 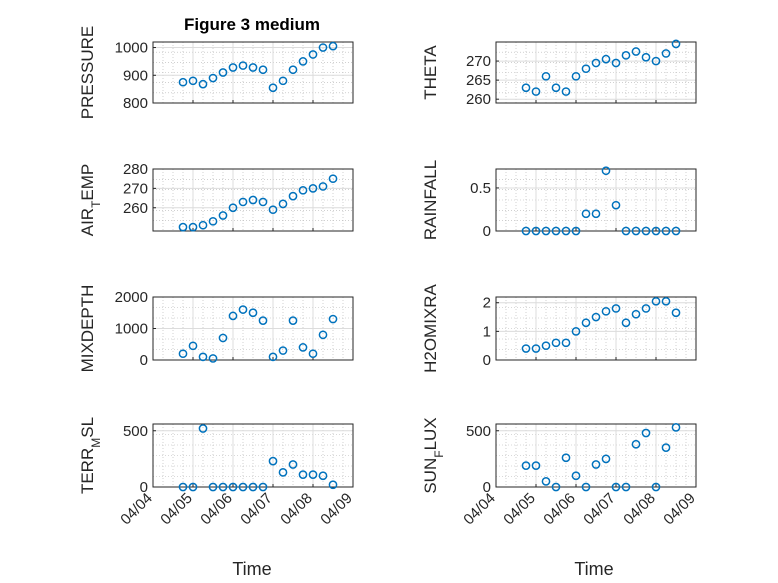 I want to click on y-axis-label: AIRTEMP, so click(x=90, y=200).